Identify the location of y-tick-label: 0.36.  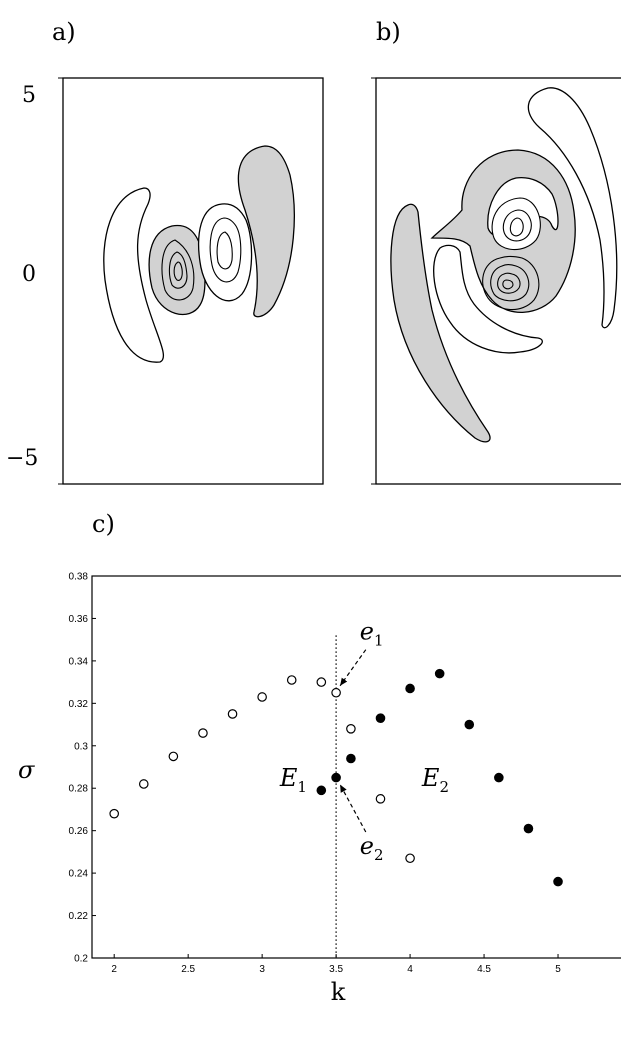
(79, 619).